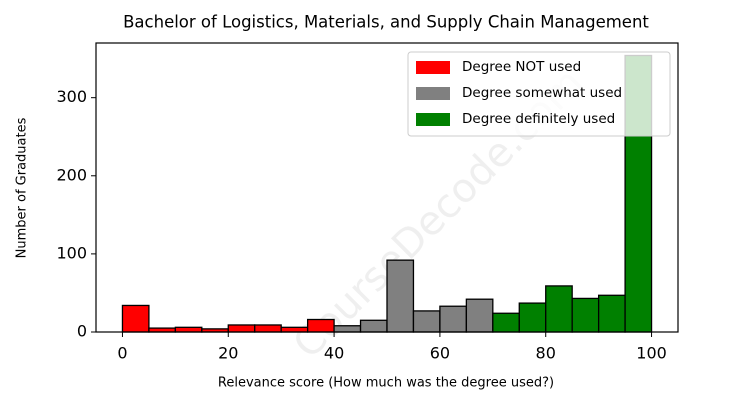 The width and height of the screenshot is (733, 408). Describe the element at coordinates (71, 252) in the screenshot. I see `y-tick-label: 100` at that location.